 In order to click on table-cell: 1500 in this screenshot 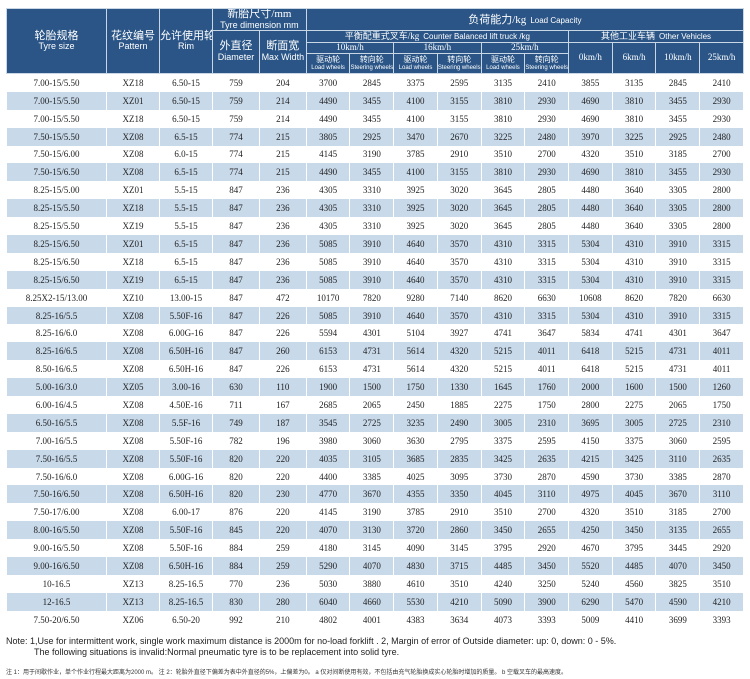, I will do `click(678, 387)`.